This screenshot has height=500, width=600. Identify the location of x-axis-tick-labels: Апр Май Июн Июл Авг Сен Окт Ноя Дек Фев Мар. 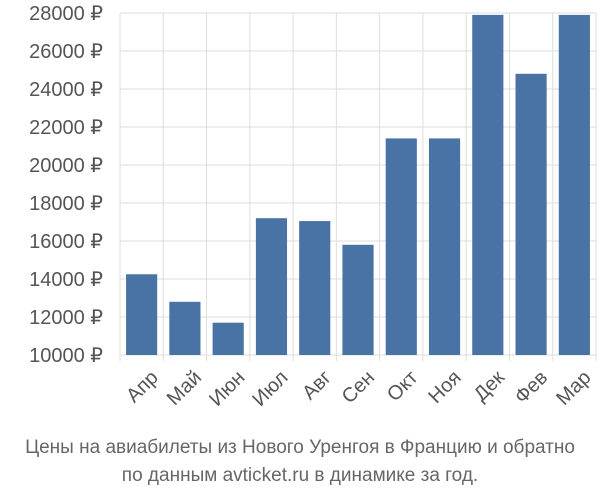
(358, 388).